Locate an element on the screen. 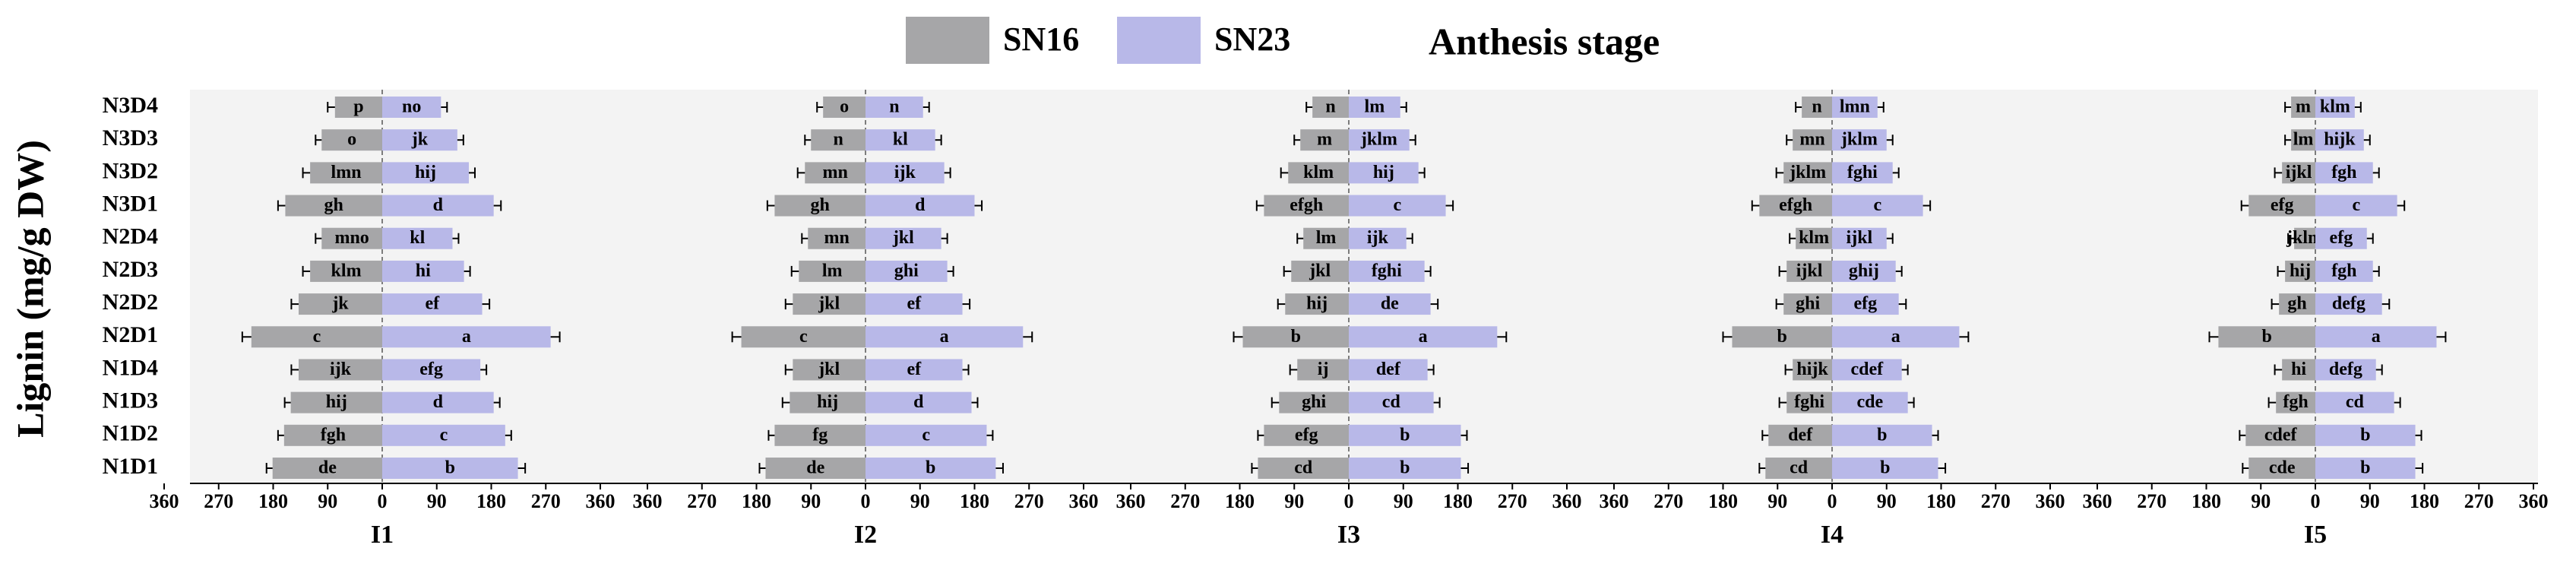 The image size is (2576, 567). significance-letter: cde is located at coordinates (2282, 468).